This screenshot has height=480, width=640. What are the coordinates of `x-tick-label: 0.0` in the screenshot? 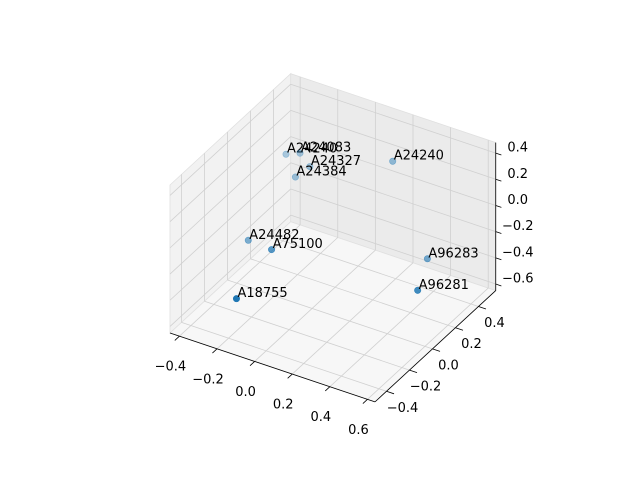 It's located at (245, 392).